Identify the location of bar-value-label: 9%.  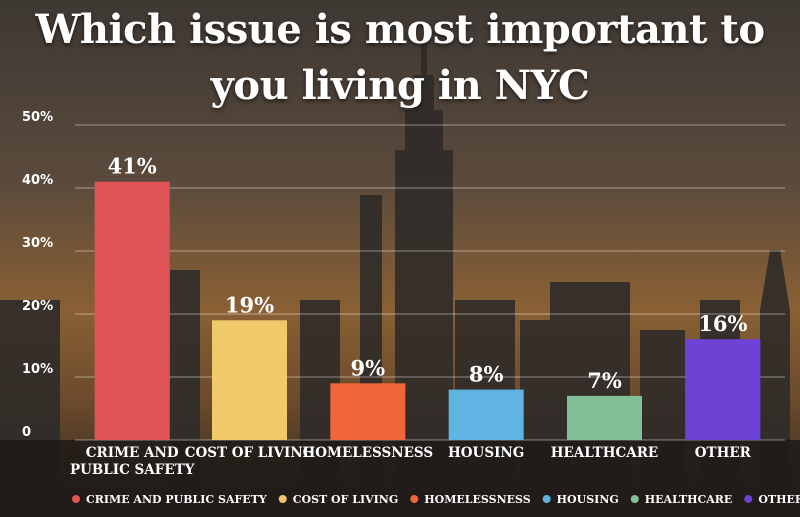
(368, 367).